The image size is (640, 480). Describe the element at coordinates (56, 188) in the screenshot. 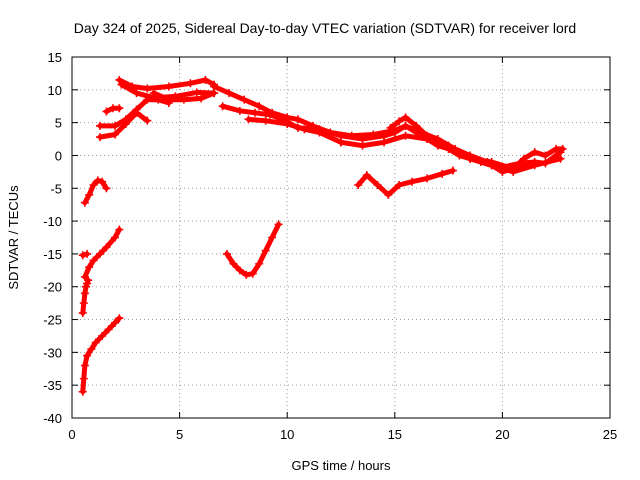

I see `y-tick-label: -5` at that location.